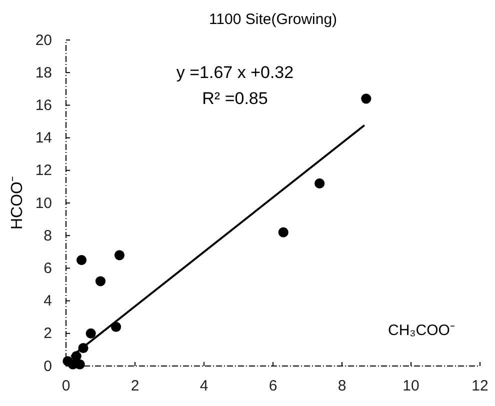  Describe the element at coordinates (48, 268) in the screenshot. I see `y-tick-label: 6` at that location.